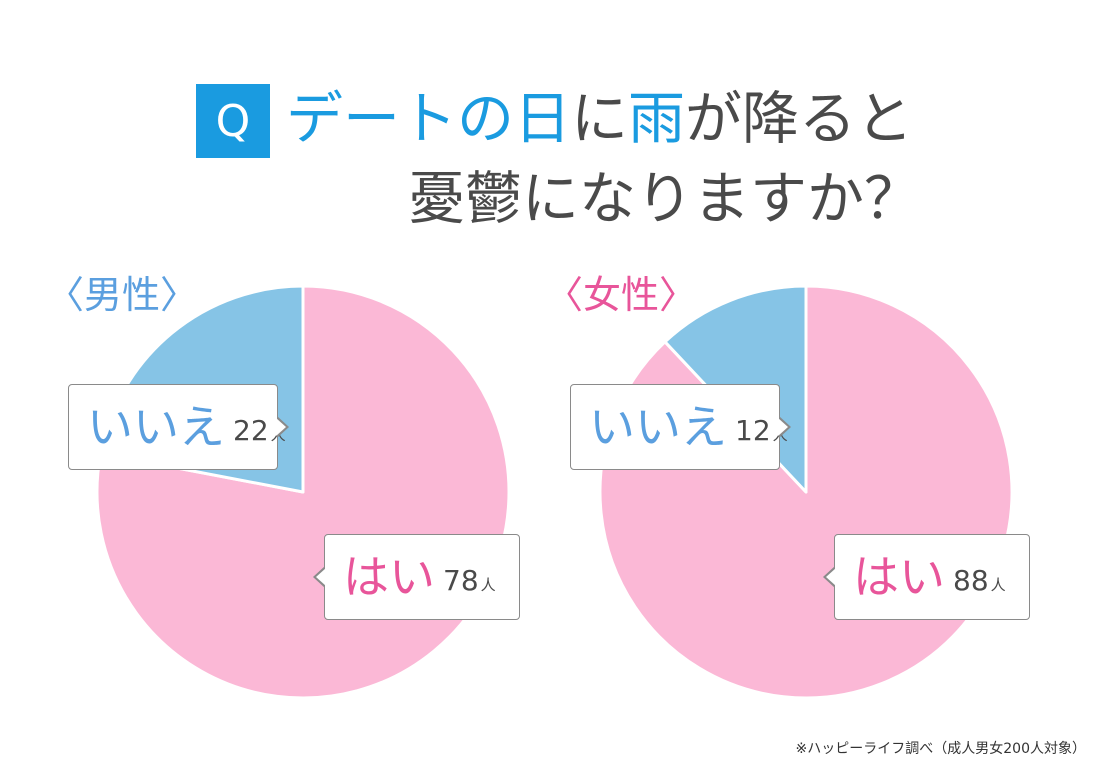  I want to click on male-section-label: 〈男性〉, so click(122, 295).